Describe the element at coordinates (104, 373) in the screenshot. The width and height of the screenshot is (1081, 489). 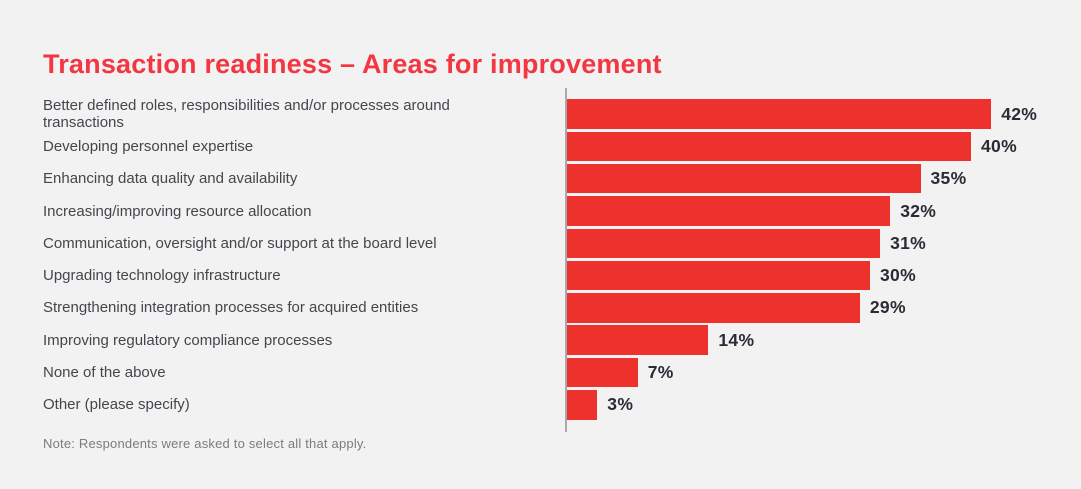
I see `category-label: None of the above` at that location.